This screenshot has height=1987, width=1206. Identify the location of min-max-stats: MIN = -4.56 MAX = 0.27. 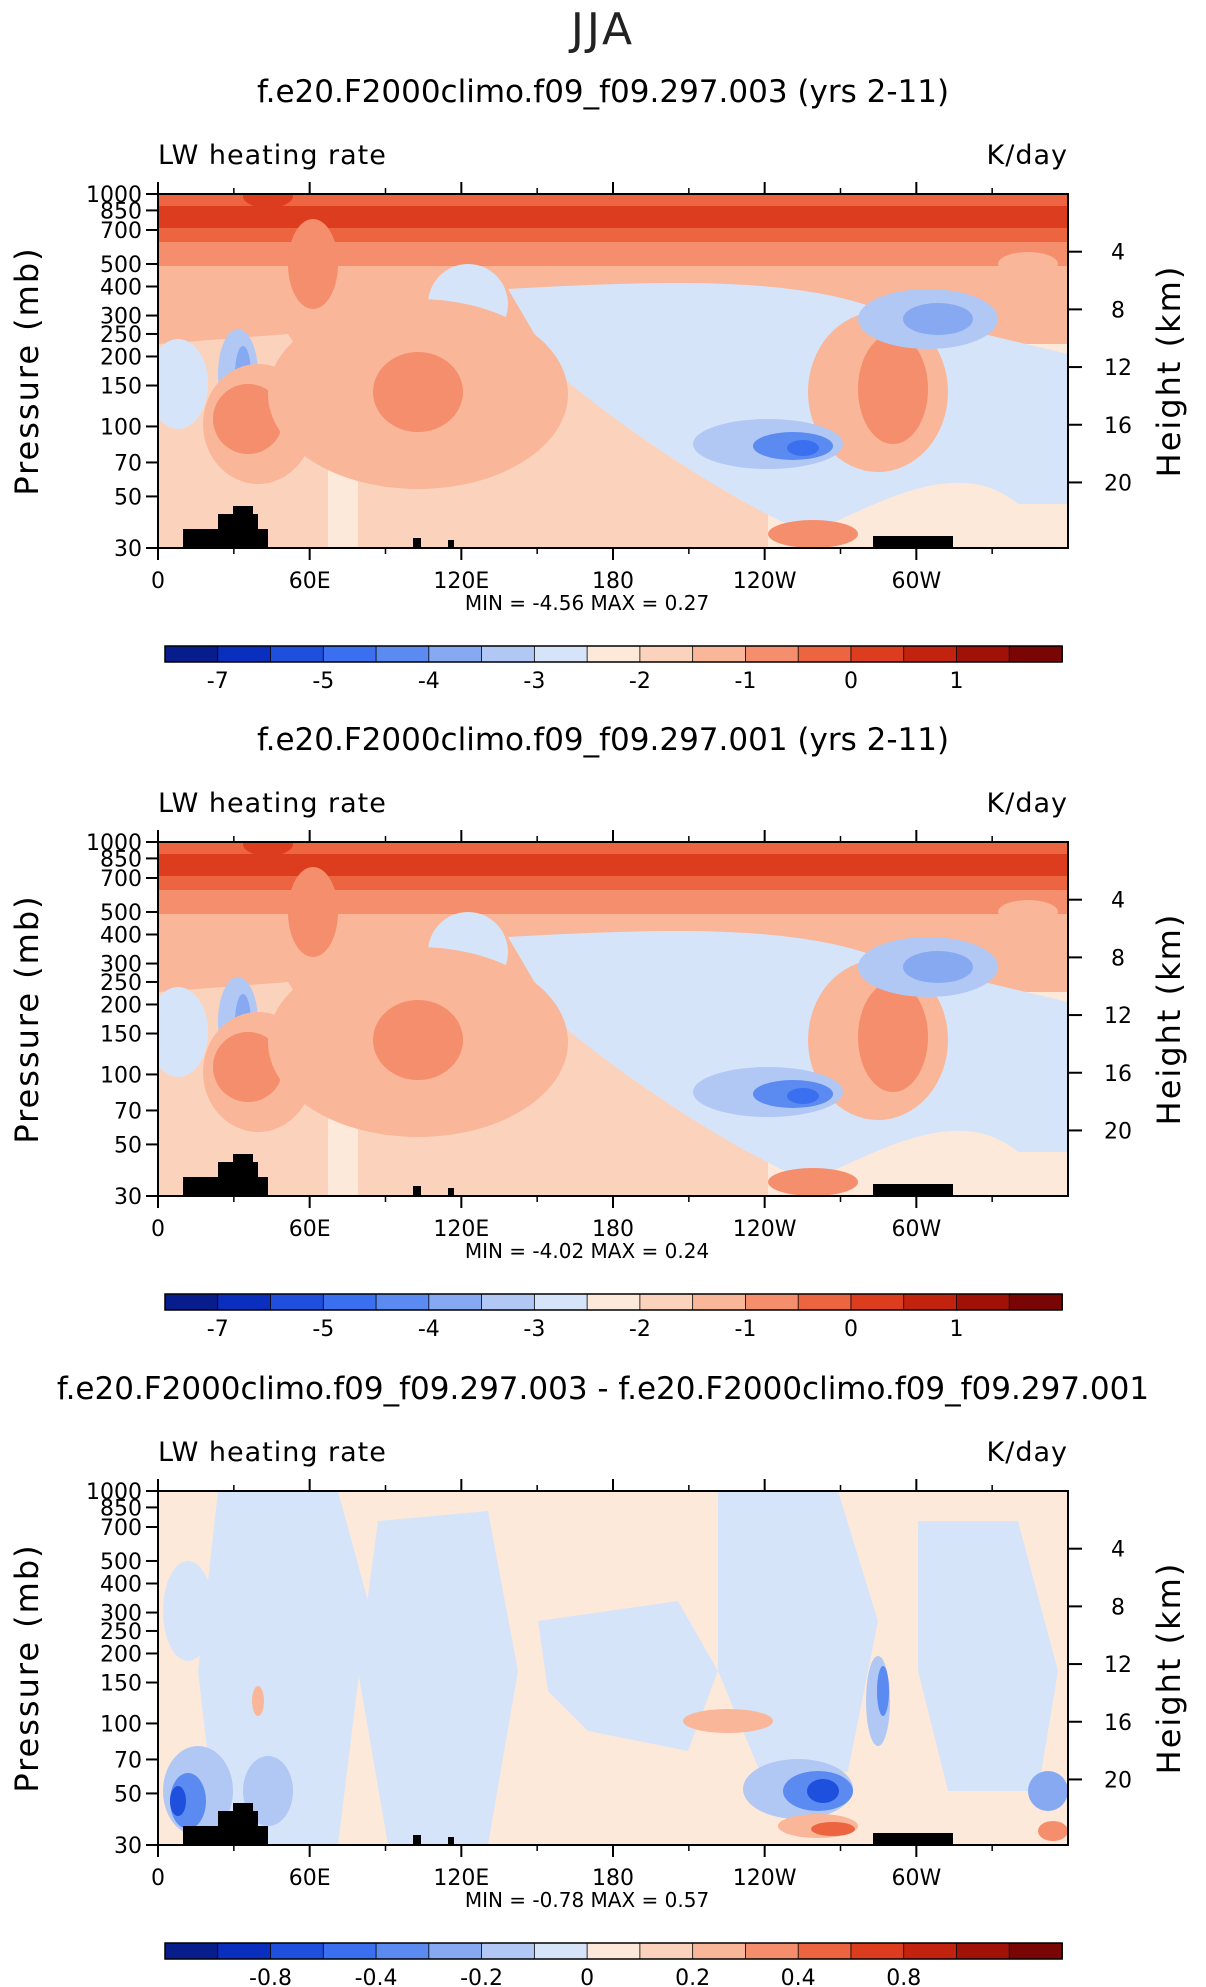
(587, 603).